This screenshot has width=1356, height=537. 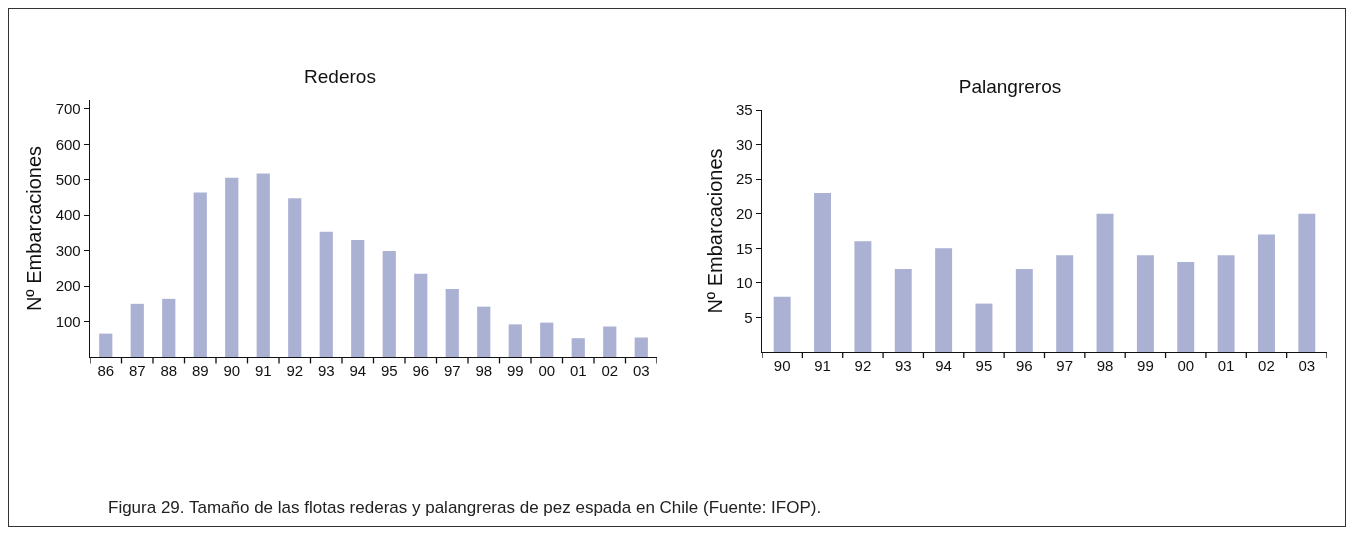 What do you see at coordinates (748, 317) in the screenshot?
I see `y-tick-label: 5` at bounding box center [748, 317].